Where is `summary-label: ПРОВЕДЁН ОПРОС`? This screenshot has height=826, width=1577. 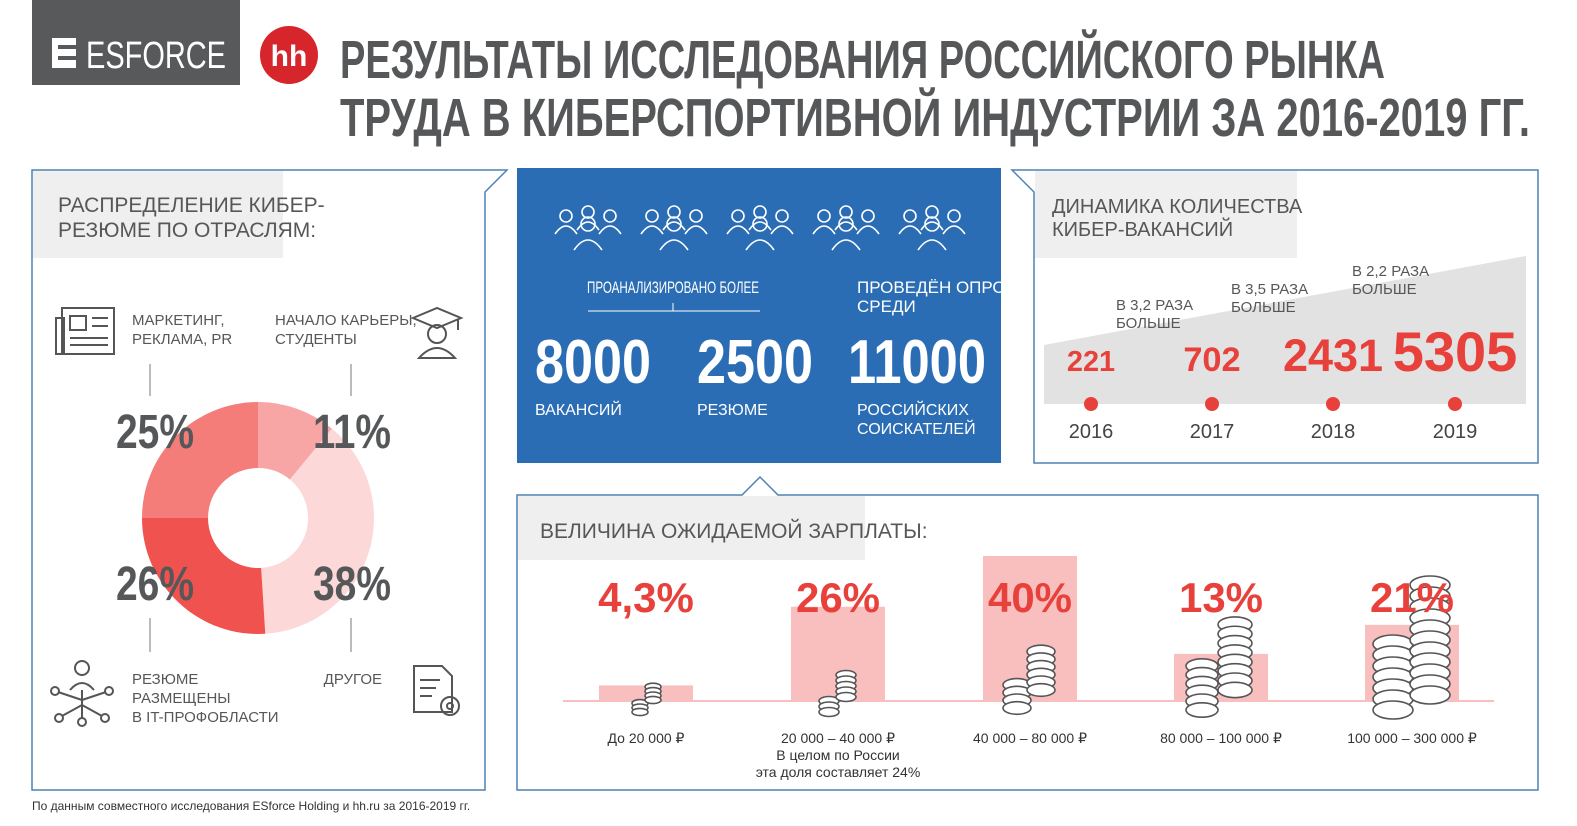
summary-label: ПРОВЕДЁН ОПРОС is located at coordinates (937, 287).